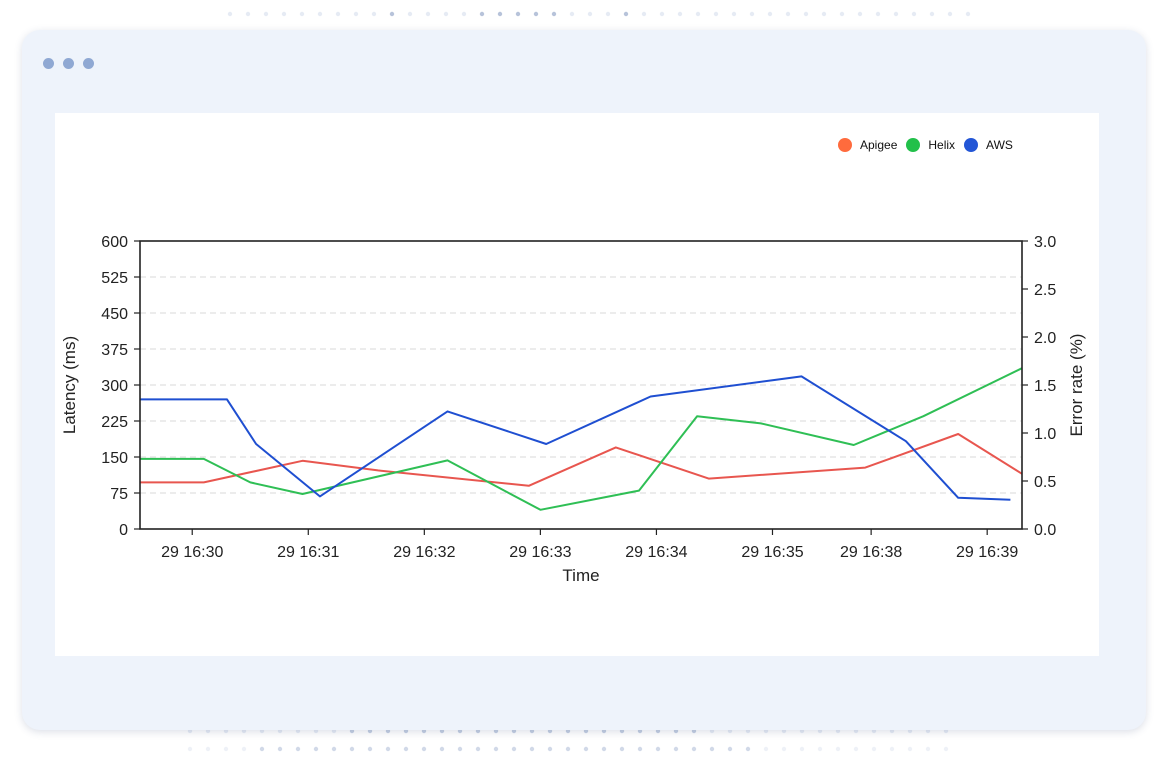  Describe the element at coordinates (114, 422) in the screenshot. I see `y-tick-label: 225` at that location.